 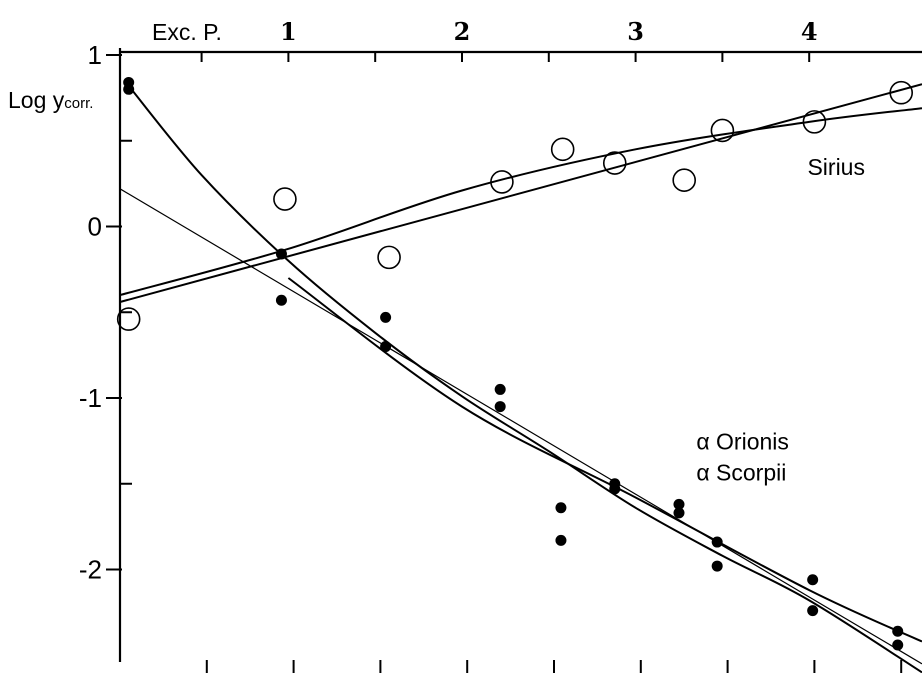 What do you see at coordinates (95, 227) in the screenshot?
I see `y-tick-label-1: 0` at bounding box center [95, 227].